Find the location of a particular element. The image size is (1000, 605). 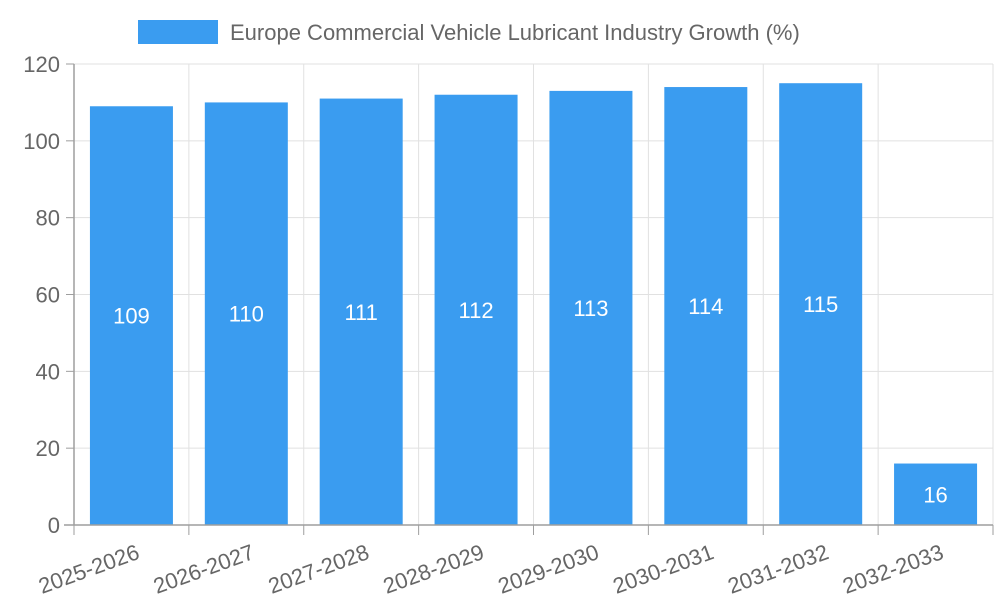

data-label-2028-2029: 112 is located at coordinates (476, 310).